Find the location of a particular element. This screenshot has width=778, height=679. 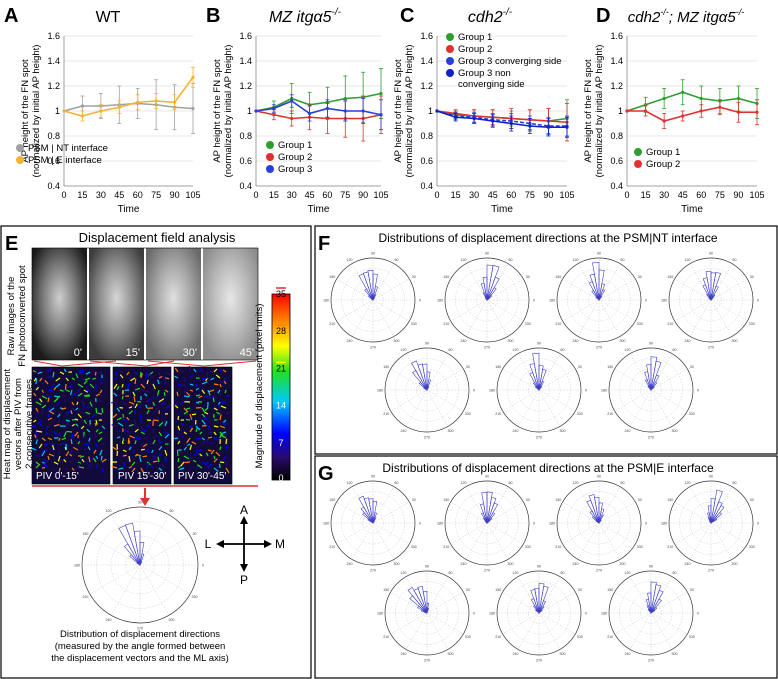

panel-b-title: MZ itgα5-/- is located at coordinates (305, 16).